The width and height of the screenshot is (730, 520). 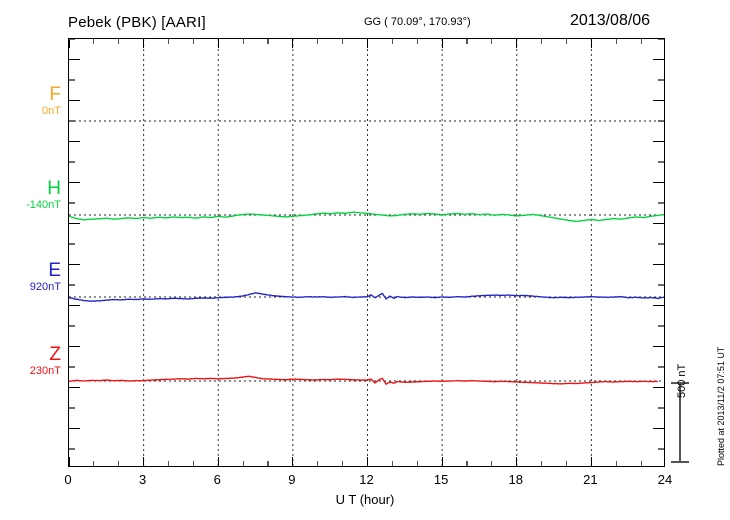 I want to click on component-label-h: H -140nT, so click(x=33, y=195).